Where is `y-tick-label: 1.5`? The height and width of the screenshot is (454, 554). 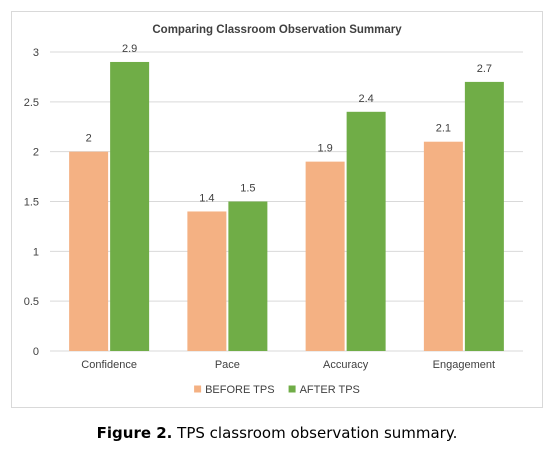
y-tick-label: 1.5 is located at coordinates (31, 203).